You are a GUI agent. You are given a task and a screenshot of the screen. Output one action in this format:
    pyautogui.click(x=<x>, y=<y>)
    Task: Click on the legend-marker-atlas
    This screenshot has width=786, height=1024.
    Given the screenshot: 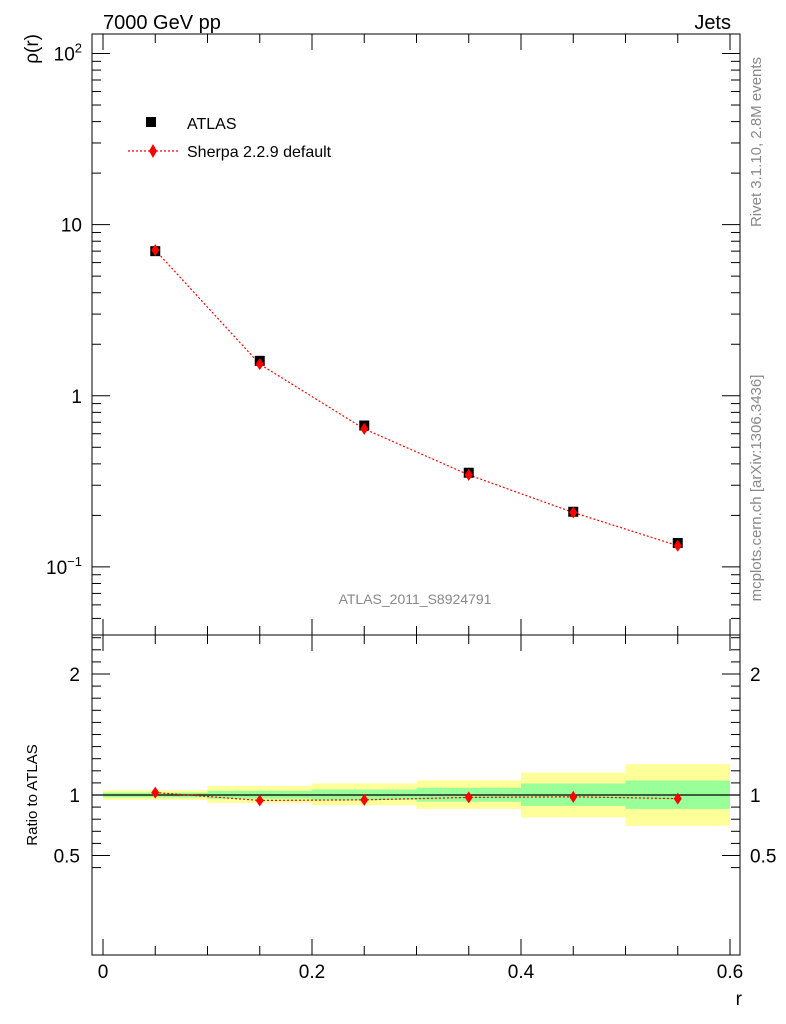 What is the action you would take?
    pyautogui.click(x=151, y=122)
    